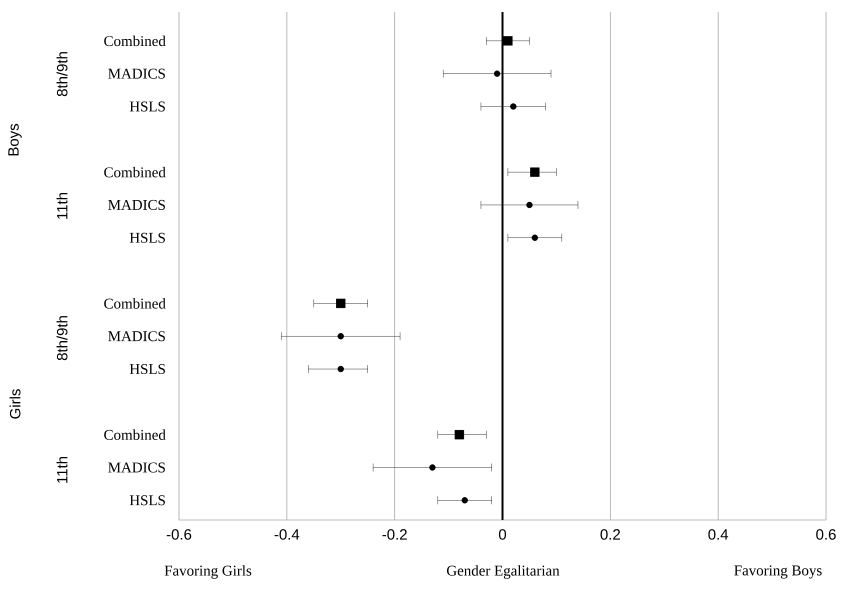  I want to click on text: Favoring Boys, so click(778, 572).